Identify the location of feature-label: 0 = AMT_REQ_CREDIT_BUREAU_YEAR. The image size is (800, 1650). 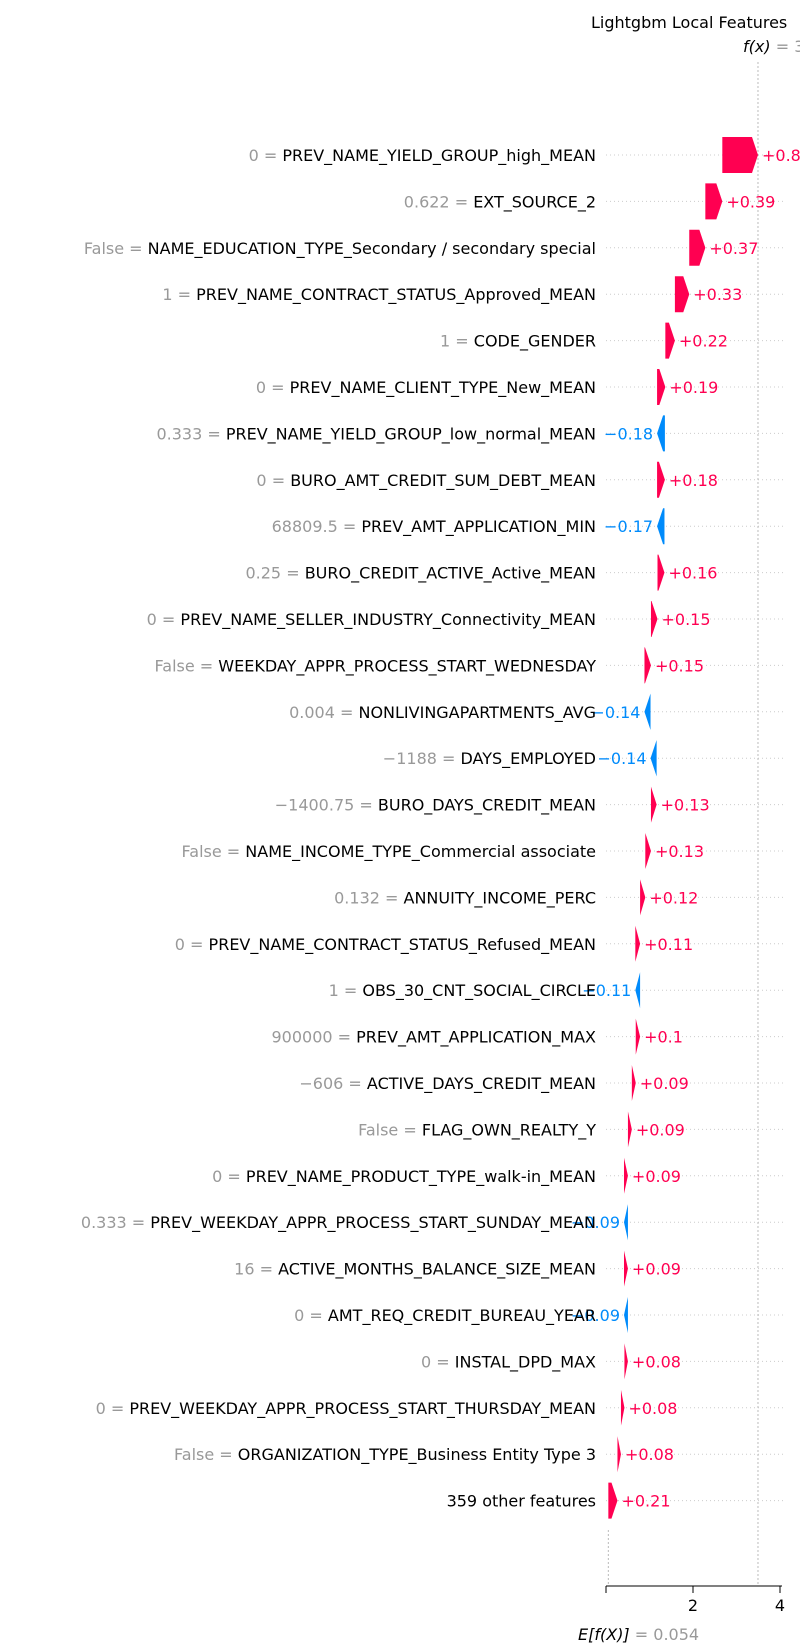
(445, 1316).